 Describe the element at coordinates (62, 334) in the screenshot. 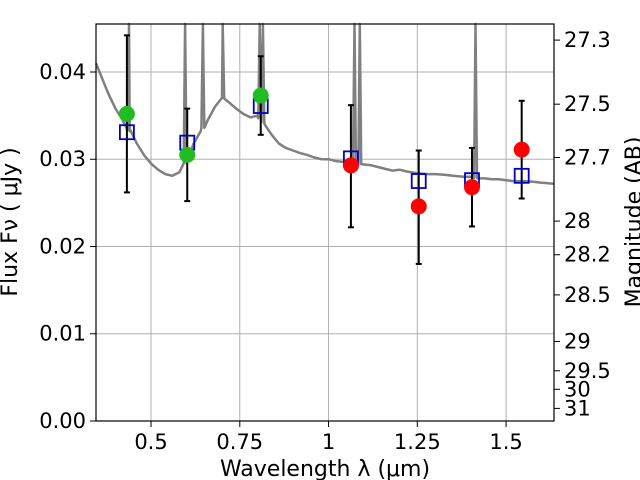

I see `y-tick-label: 0.01` at that location.